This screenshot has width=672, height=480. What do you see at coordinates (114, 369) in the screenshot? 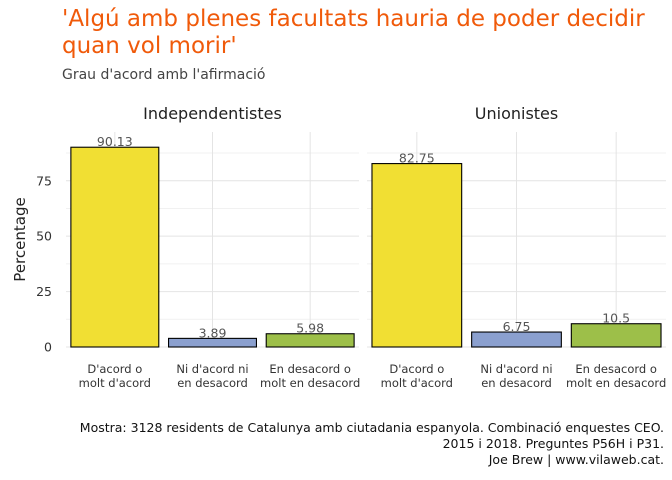
I see `x-tick-label-0-0-0: D'acord o` at bounding box center [114, 369].